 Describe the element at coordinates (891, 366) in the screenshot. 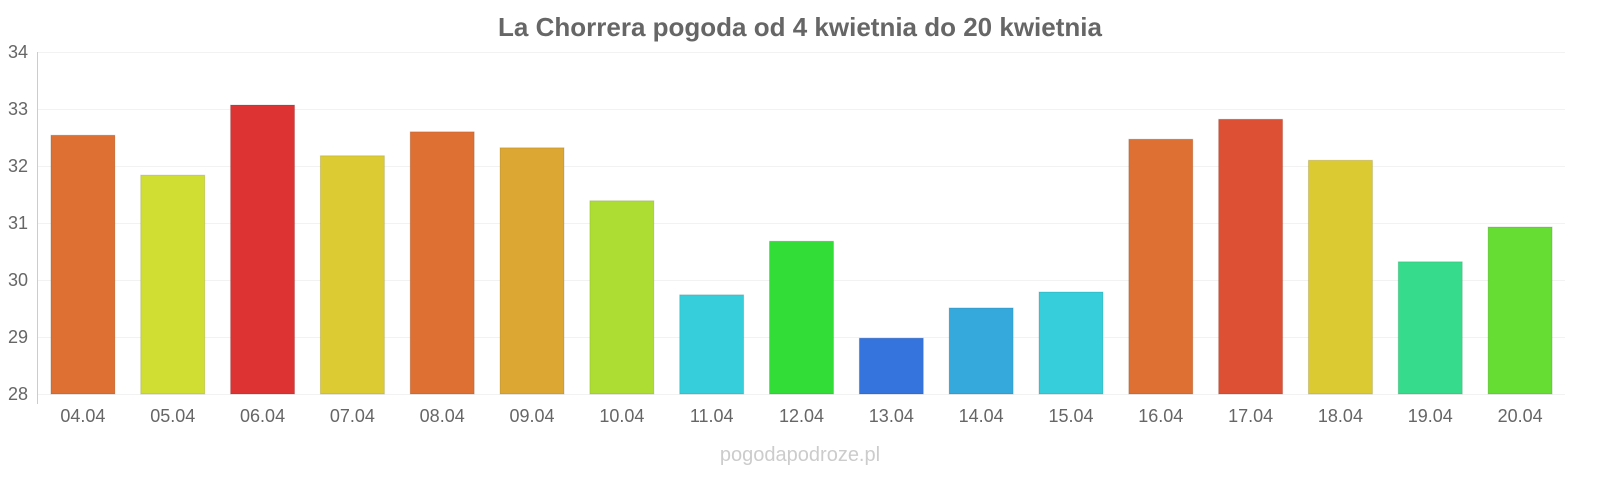

I see `bar-13.04` at that location.